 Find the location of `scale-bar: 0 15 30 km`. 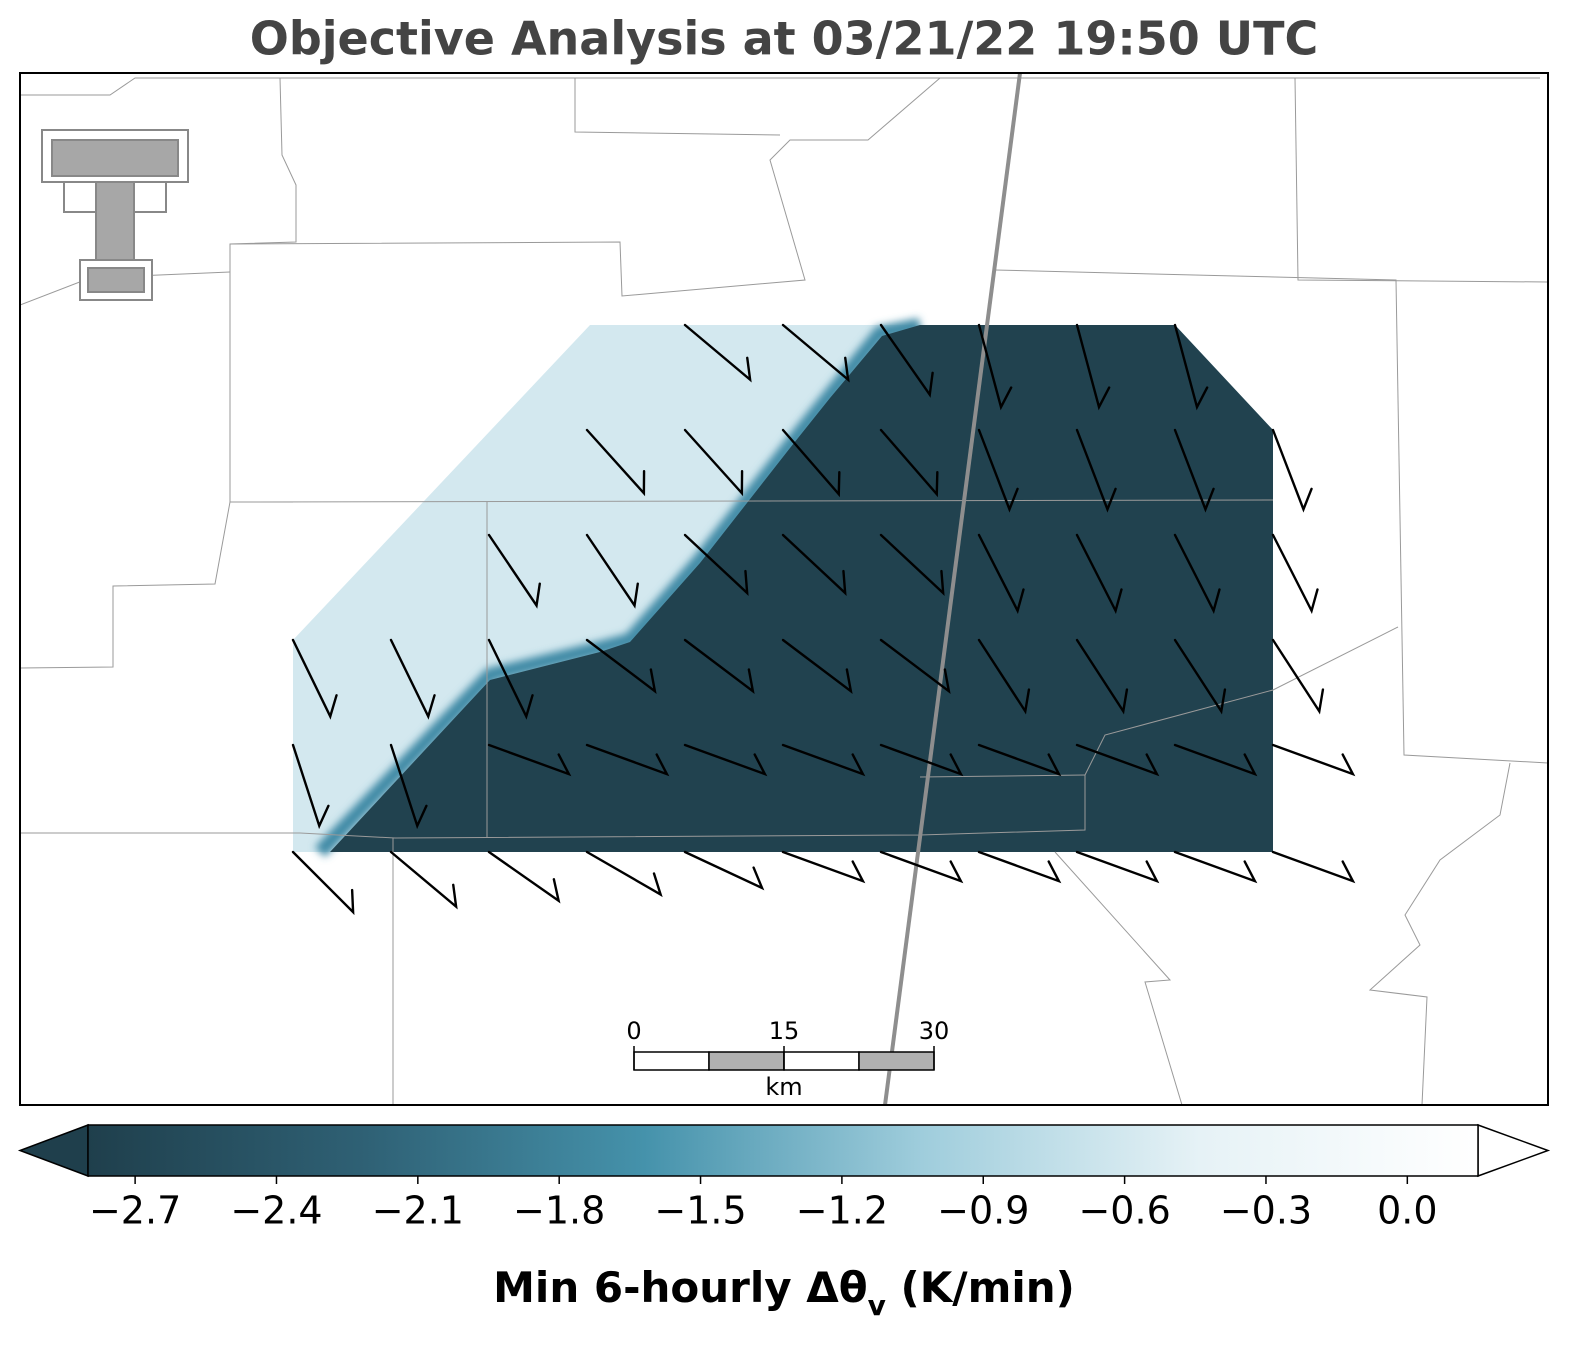

scale-bar: 0 15 30 km is located at coordinates (787, 1059).